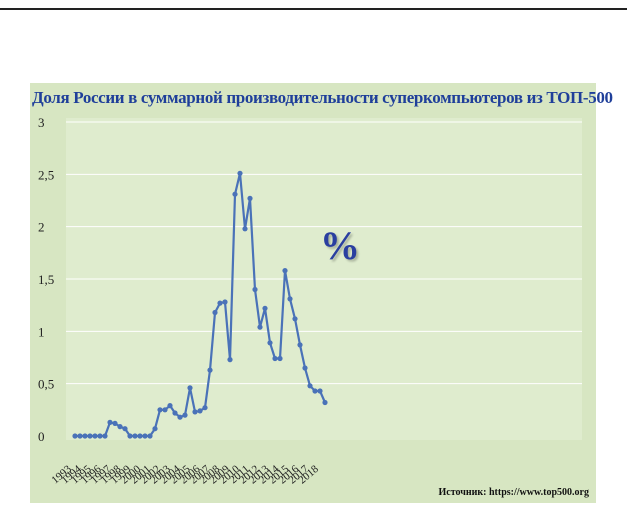 This screenshot has width=627, height=506. I want to click on y-tick-label: 3, so click(41, 122).